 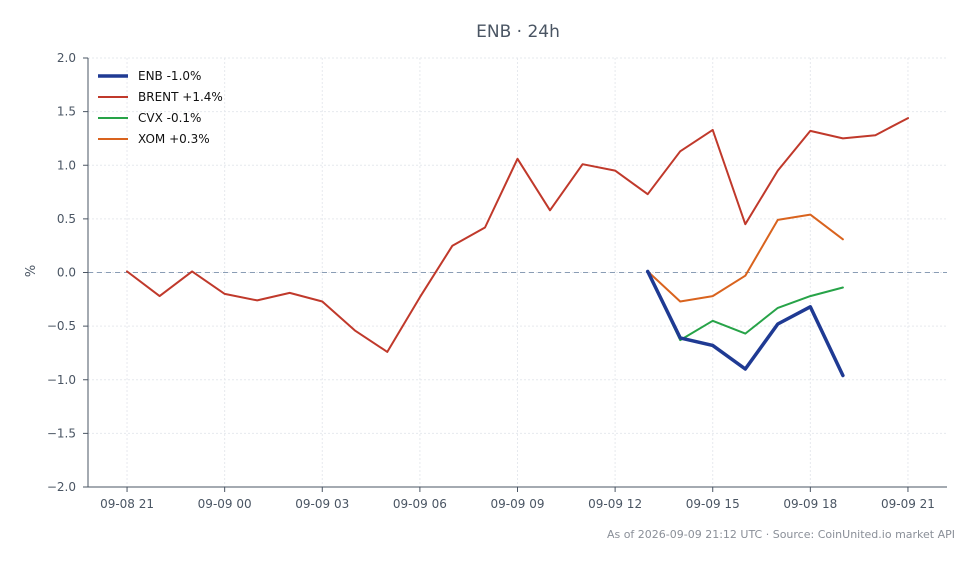 What do you see at coordinates (225, 504) in the screenshot?
I see `x-tick-label: 09-09 00` at bounding box center [225, 504].